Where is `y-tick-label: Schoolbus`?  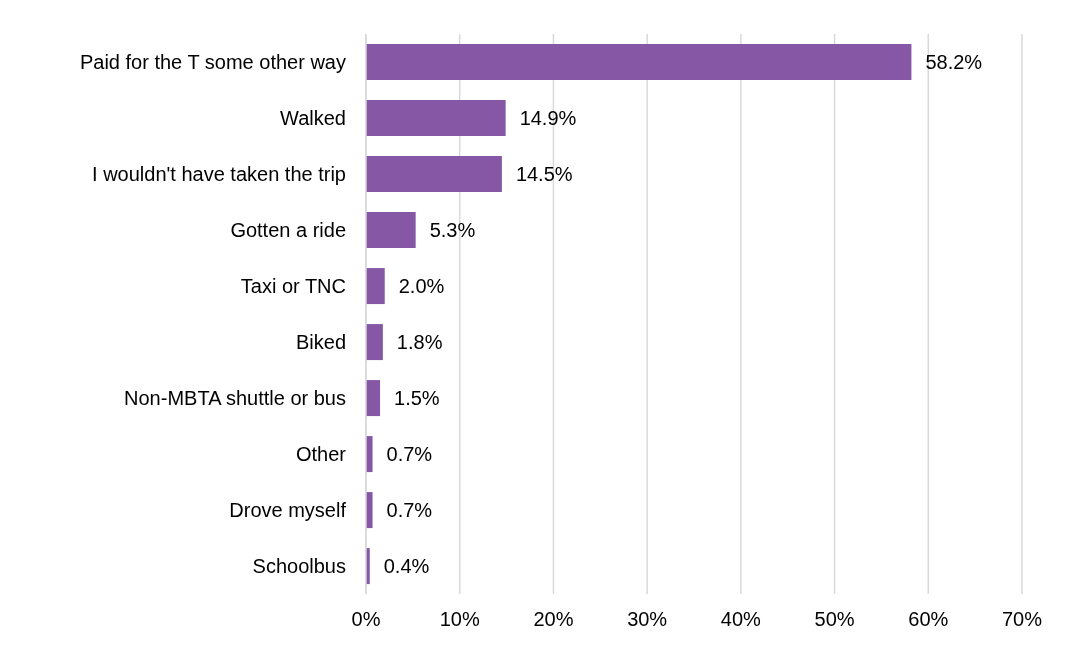 y-tick-label: Schoolbus is located at coordinates (299, 566).